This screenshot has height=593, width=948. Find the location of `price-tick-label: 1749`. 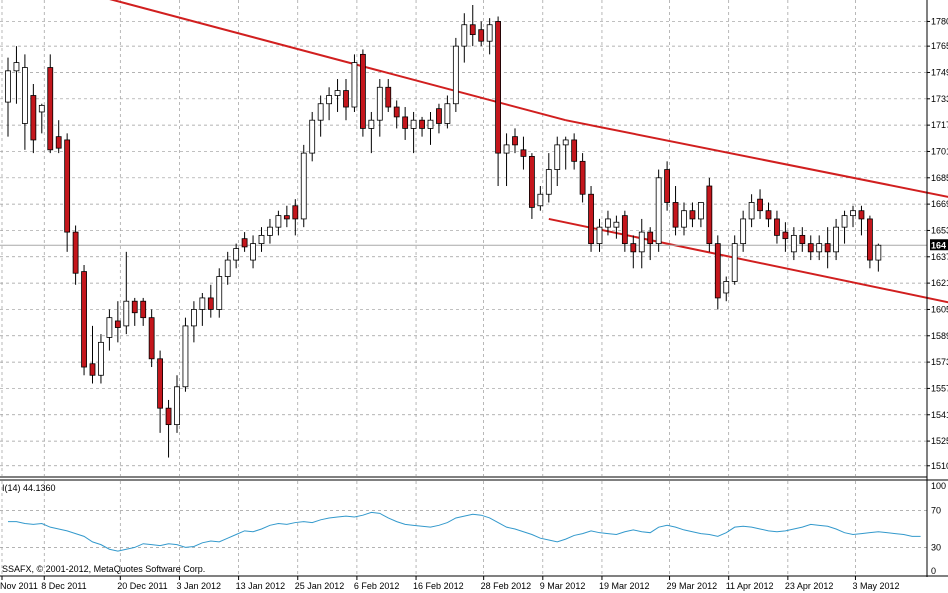

price-tick-label: 1749 is located at coordinates (939, 72).